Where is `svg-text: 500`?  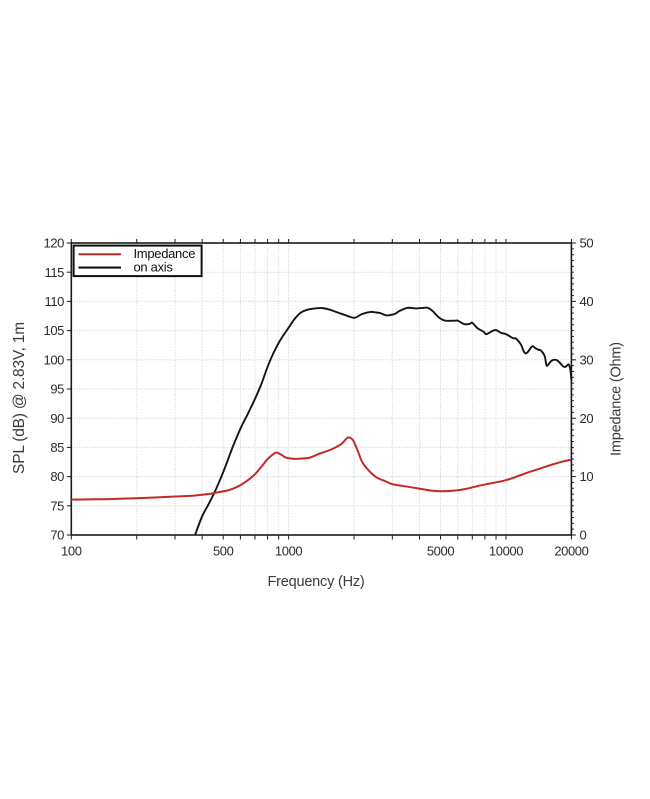
svg-text: 500 is located at coordinates (223, 551).